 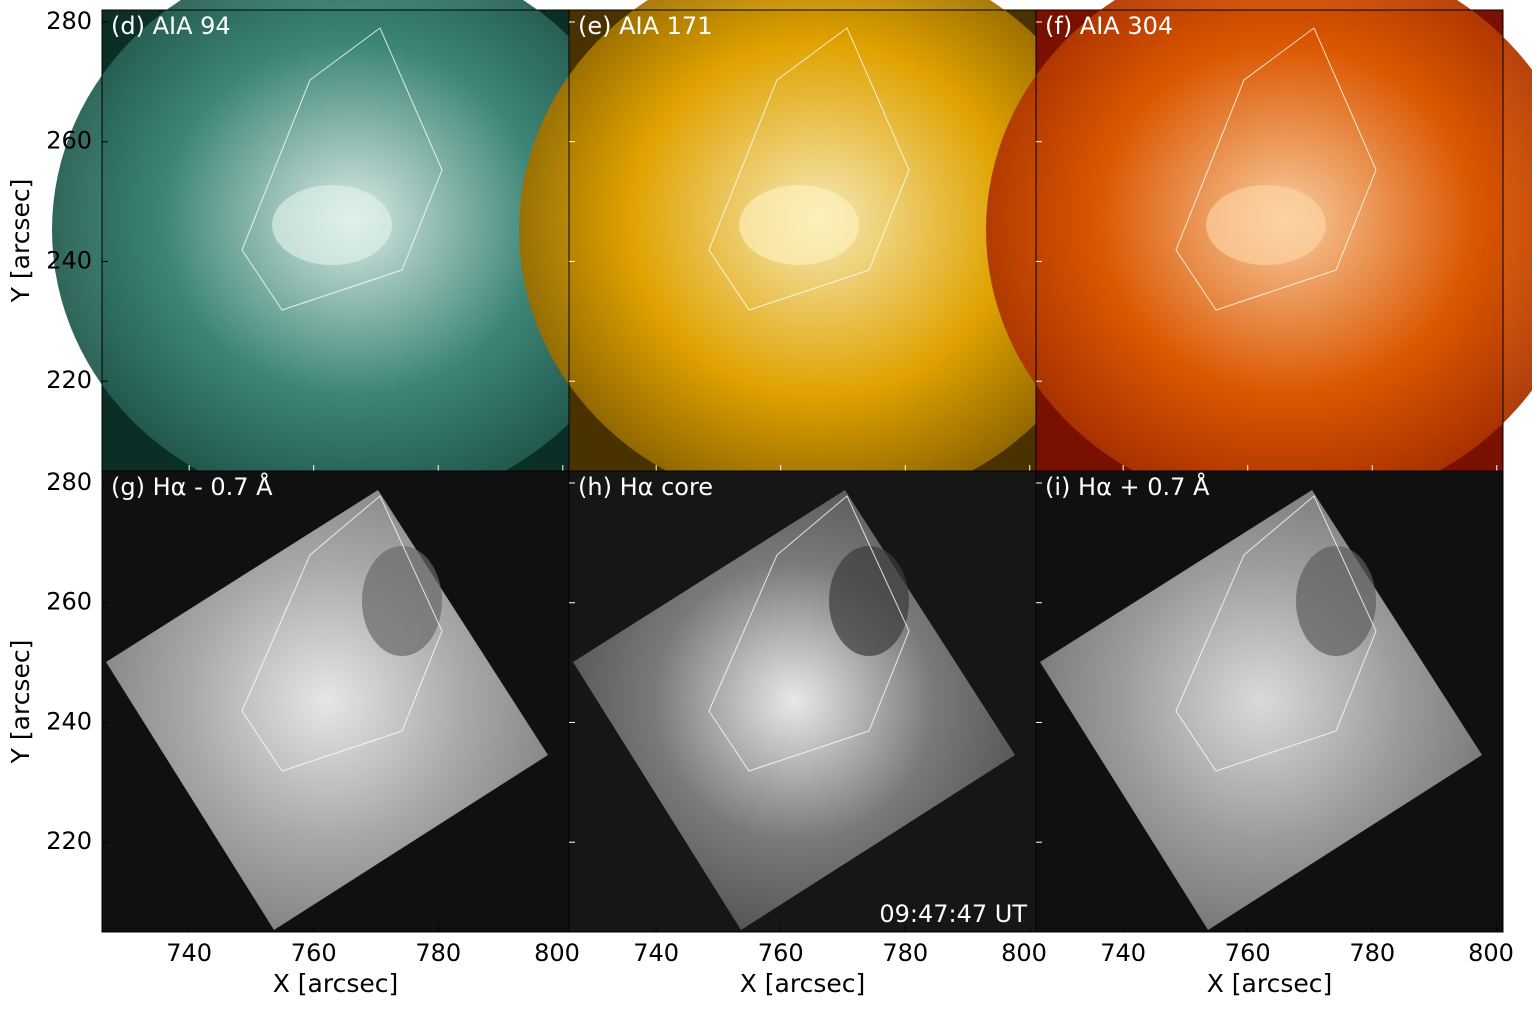 I want to click on time-annotation: 09:47:47 UT, so click(x=953, y=914).